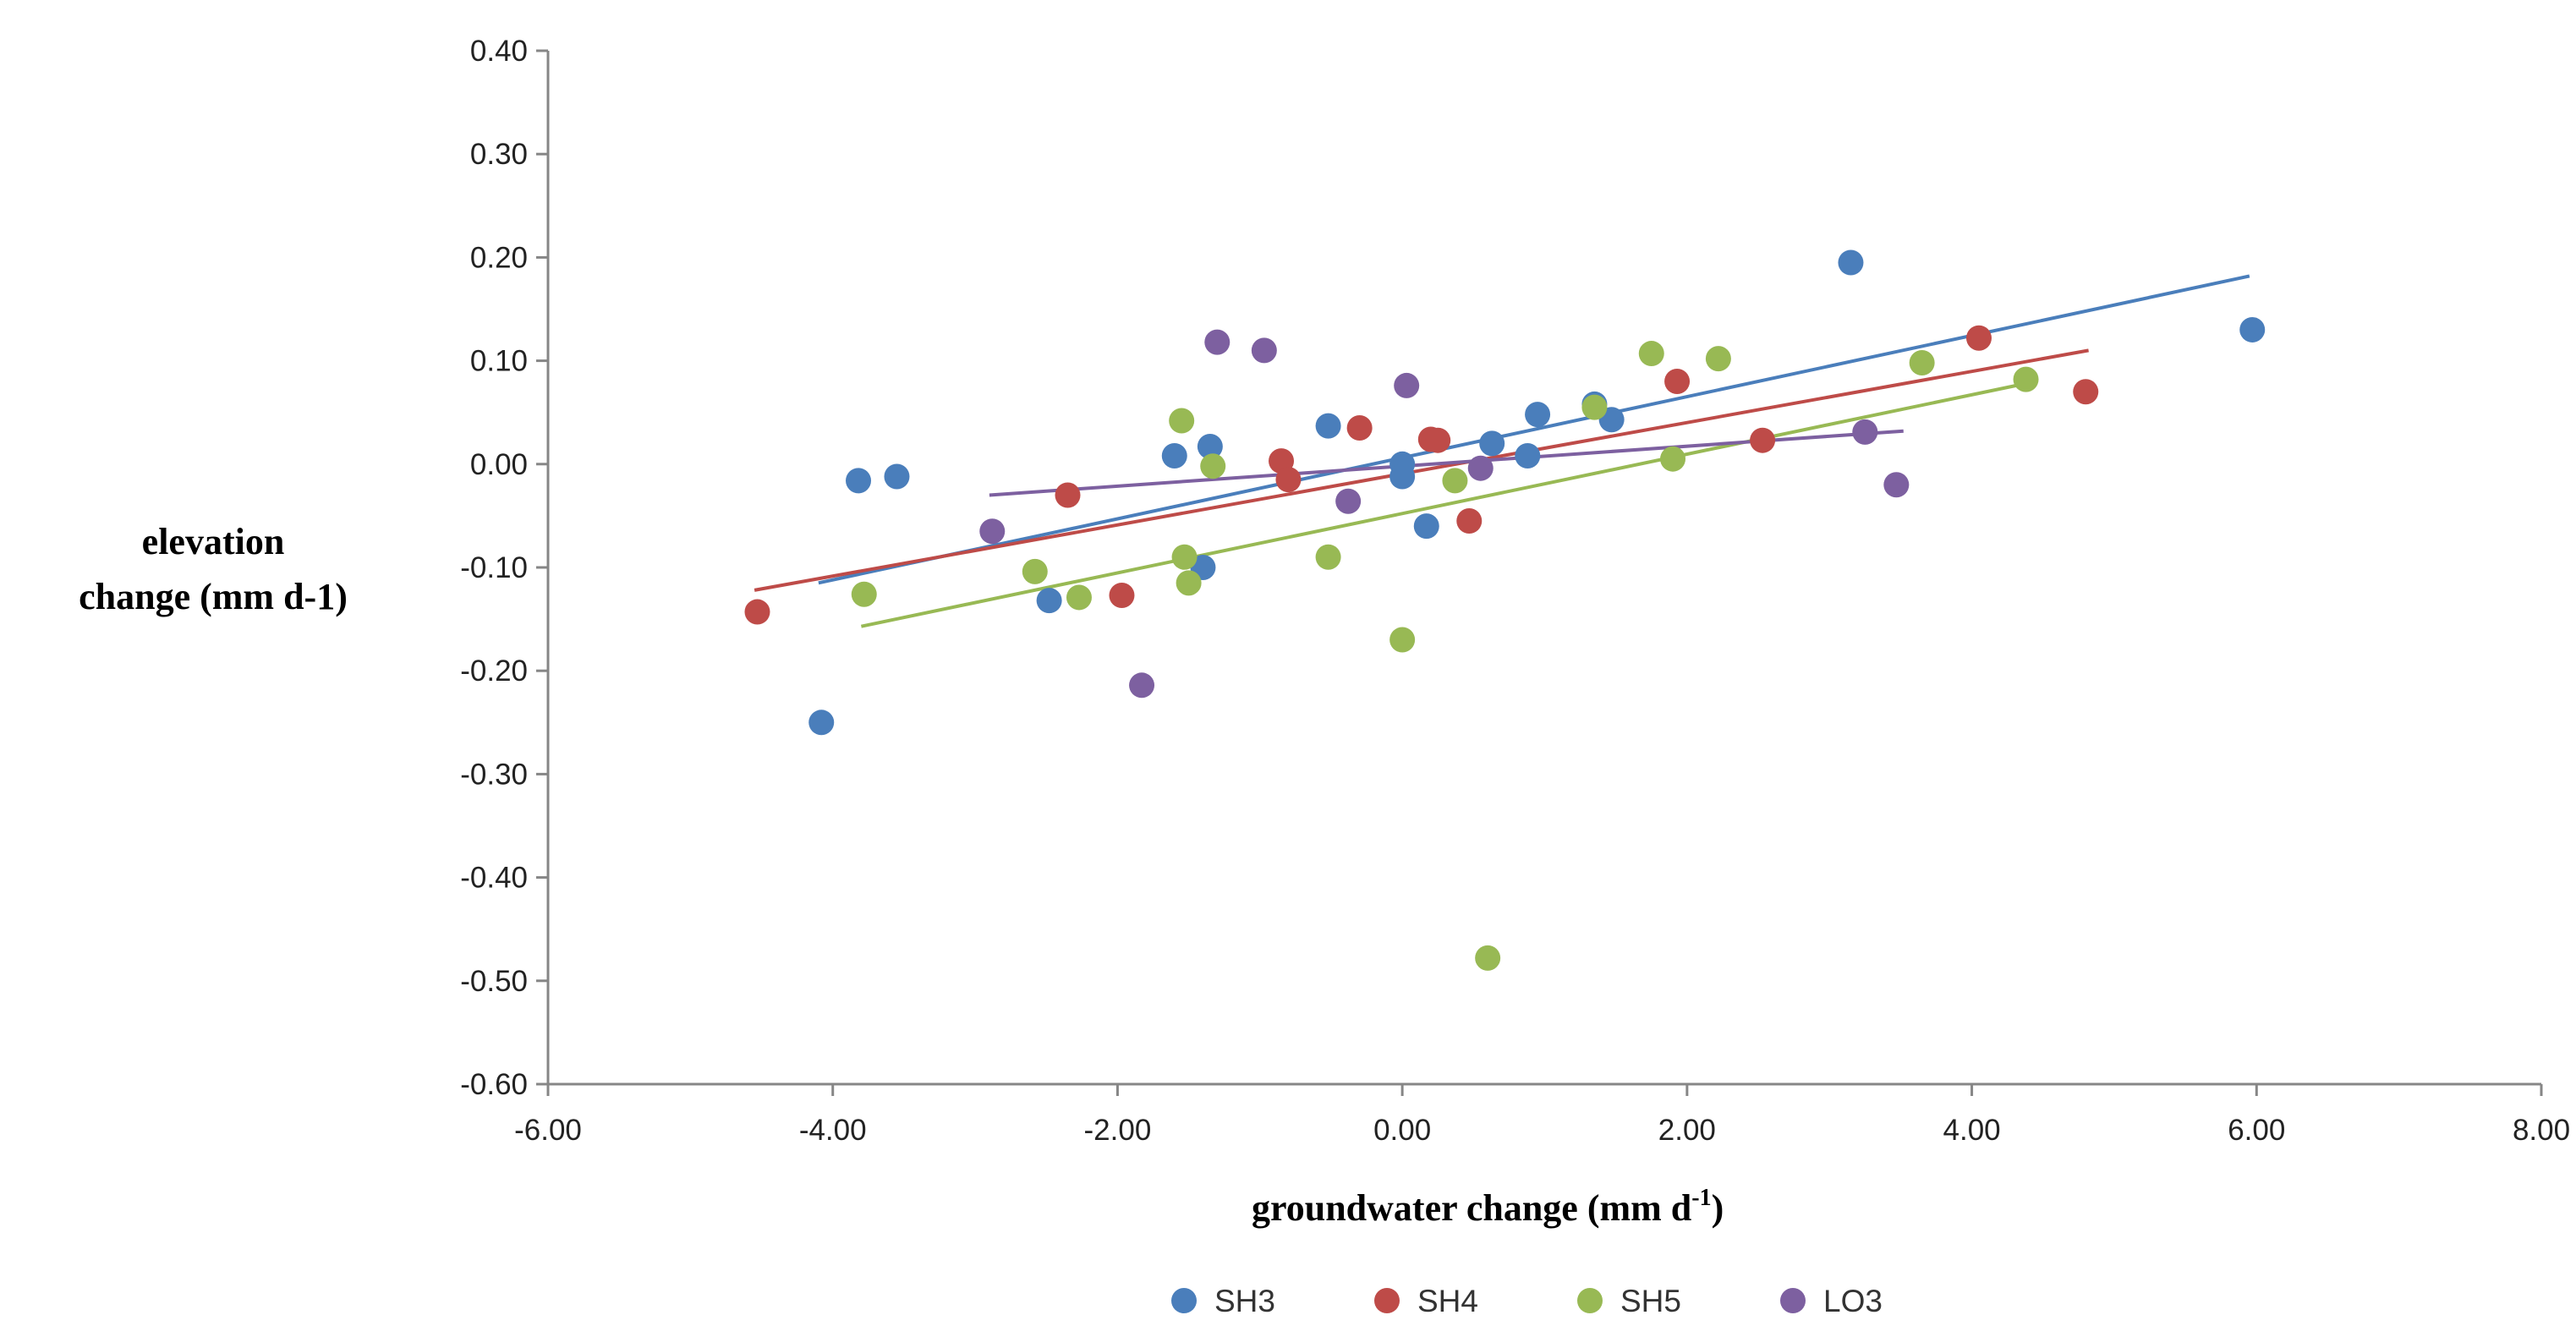 The width and height of the screenshot is (2576, 1326). What do you see at coordinates (494, 671) in the screenshot?
I see `y-tick-label: -0.20` at bounding box center [494, 671].